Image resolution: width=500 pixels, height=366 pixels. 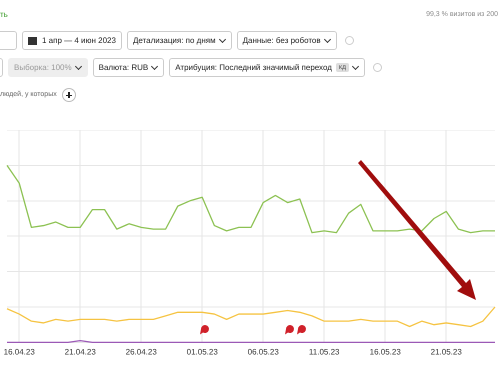 I want to click on x-tick-label: 21.04.23, so click(x=80, y=351).